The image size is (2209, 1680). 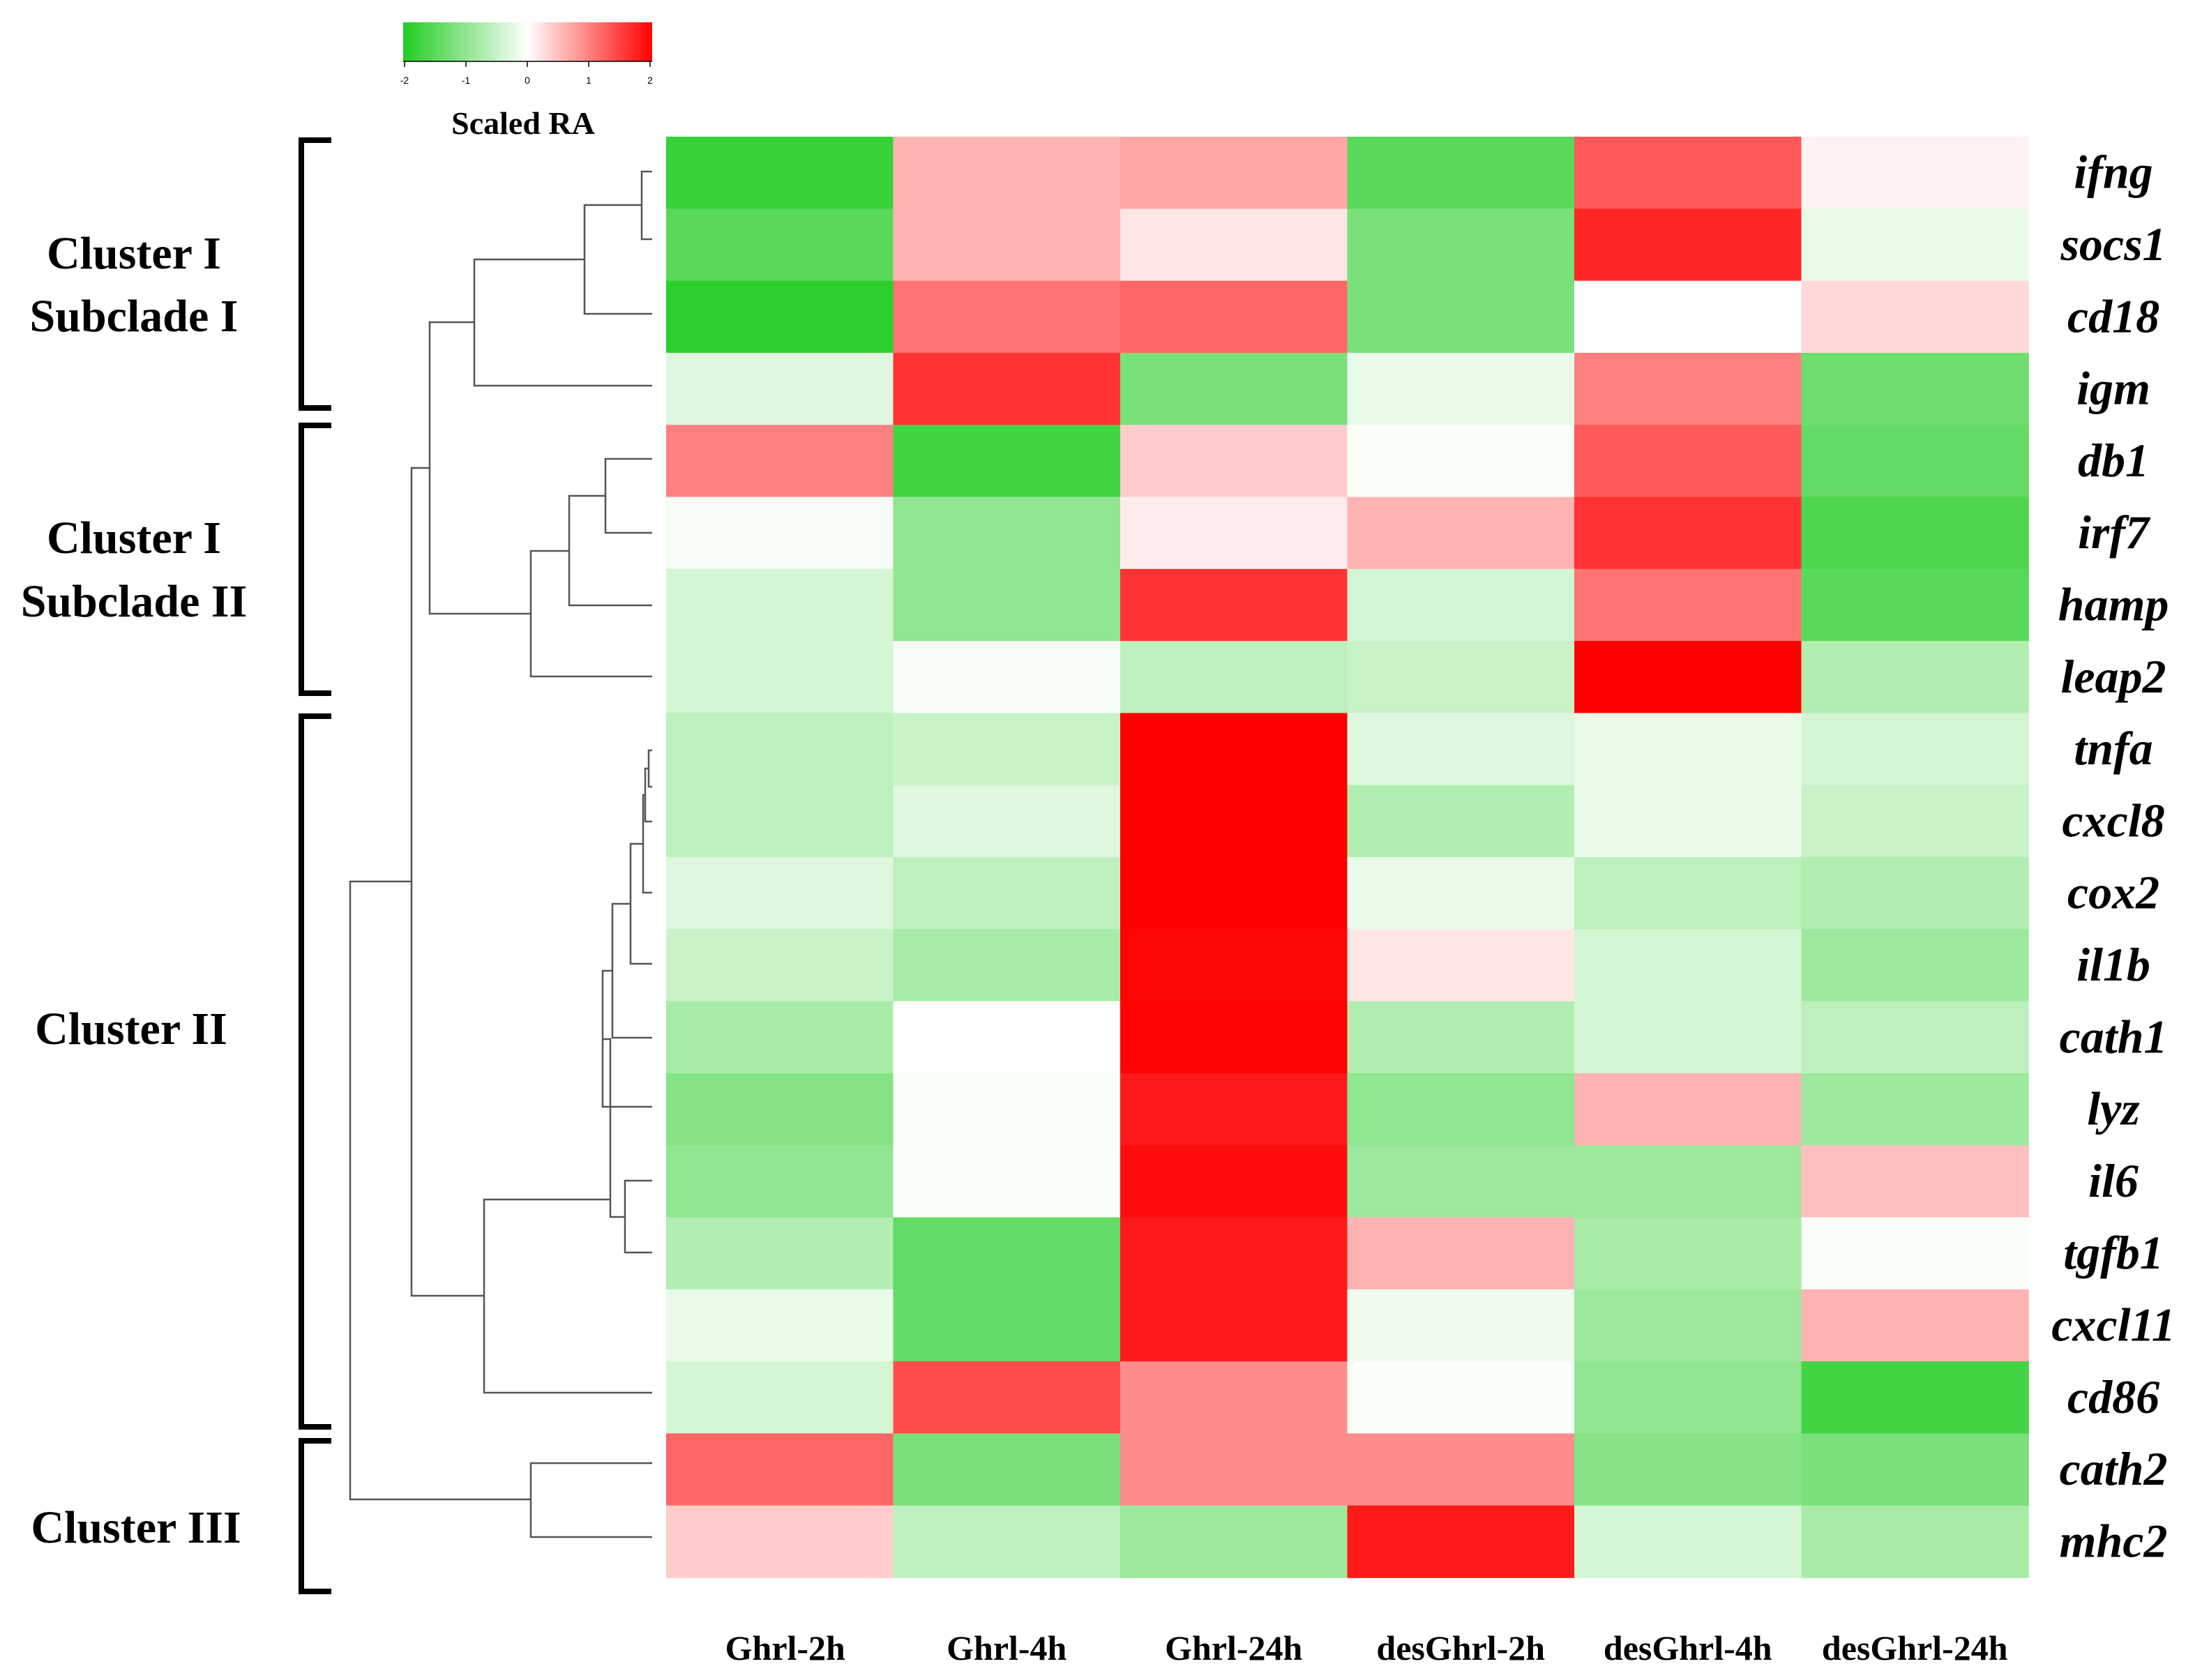 I want to click on heatmap-cell-leap2-Ghrl-2h, so click(x=780, y=677).